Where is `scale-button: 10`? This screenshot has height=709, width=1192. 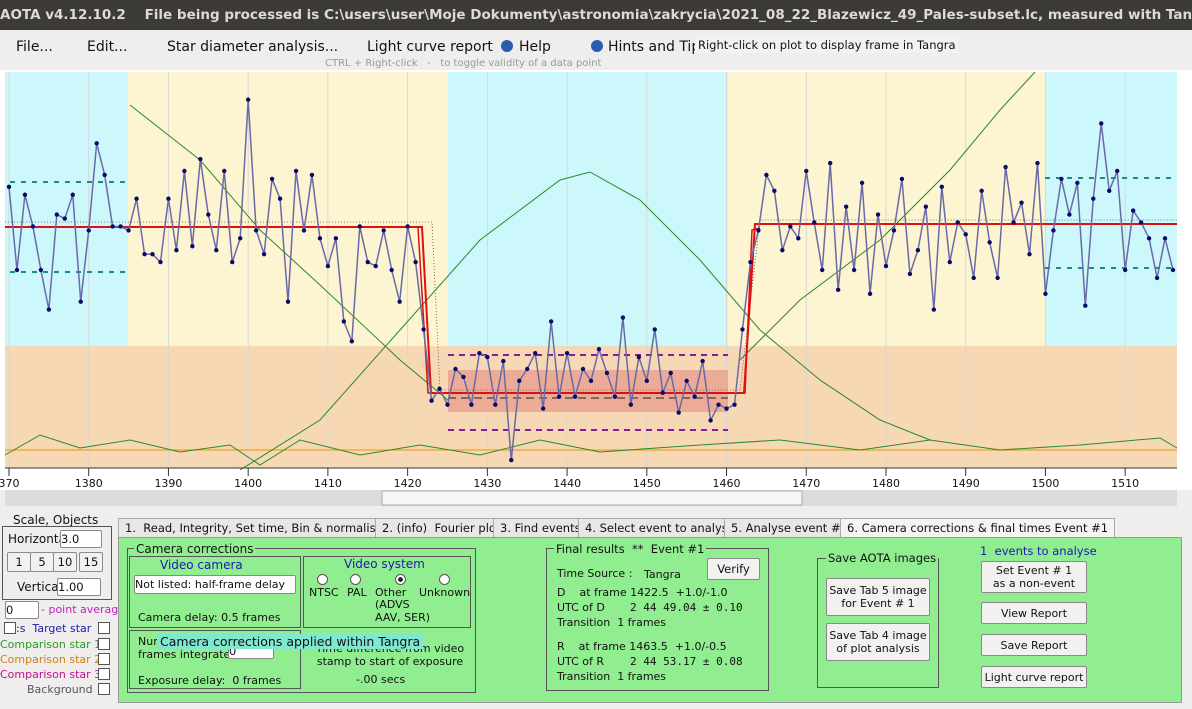
scale-button: 10 is located at coordinates (65, 562).